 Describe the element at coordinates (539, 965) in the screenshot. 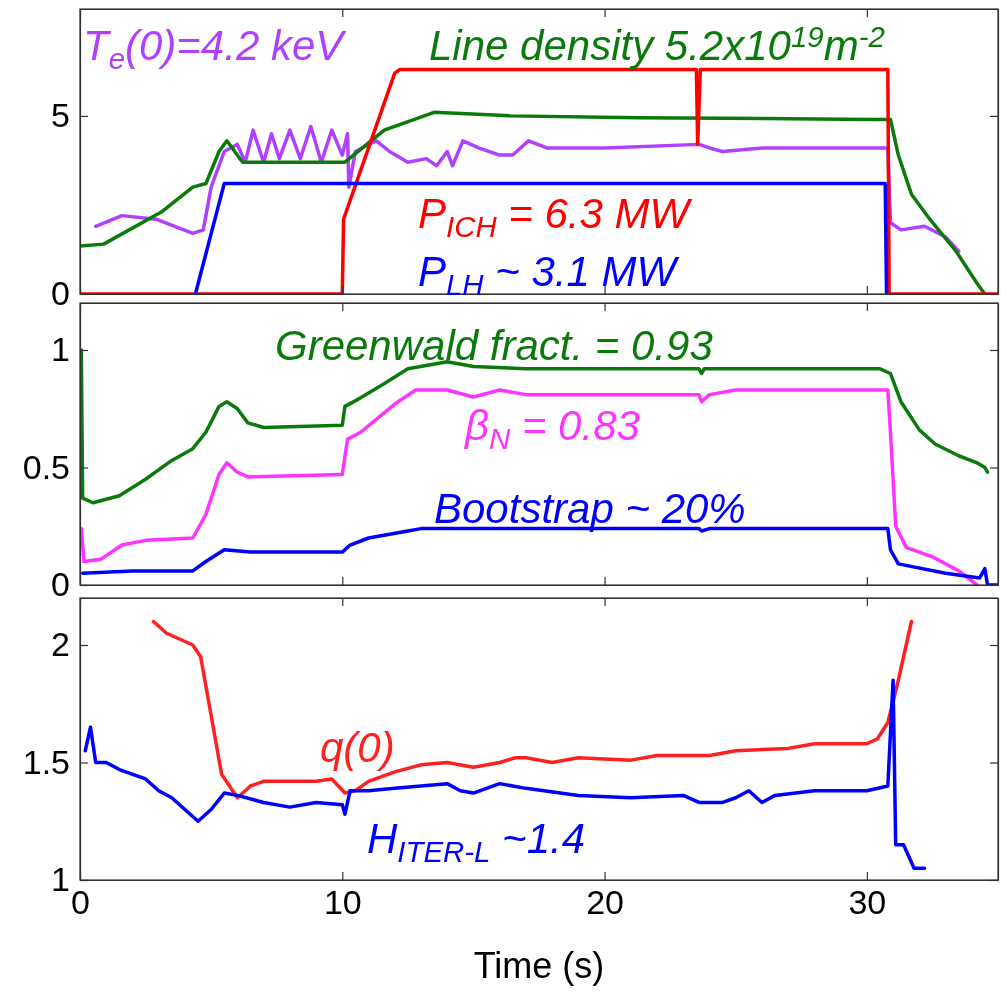

I see `x-axis-title: Time (s)` at that location.